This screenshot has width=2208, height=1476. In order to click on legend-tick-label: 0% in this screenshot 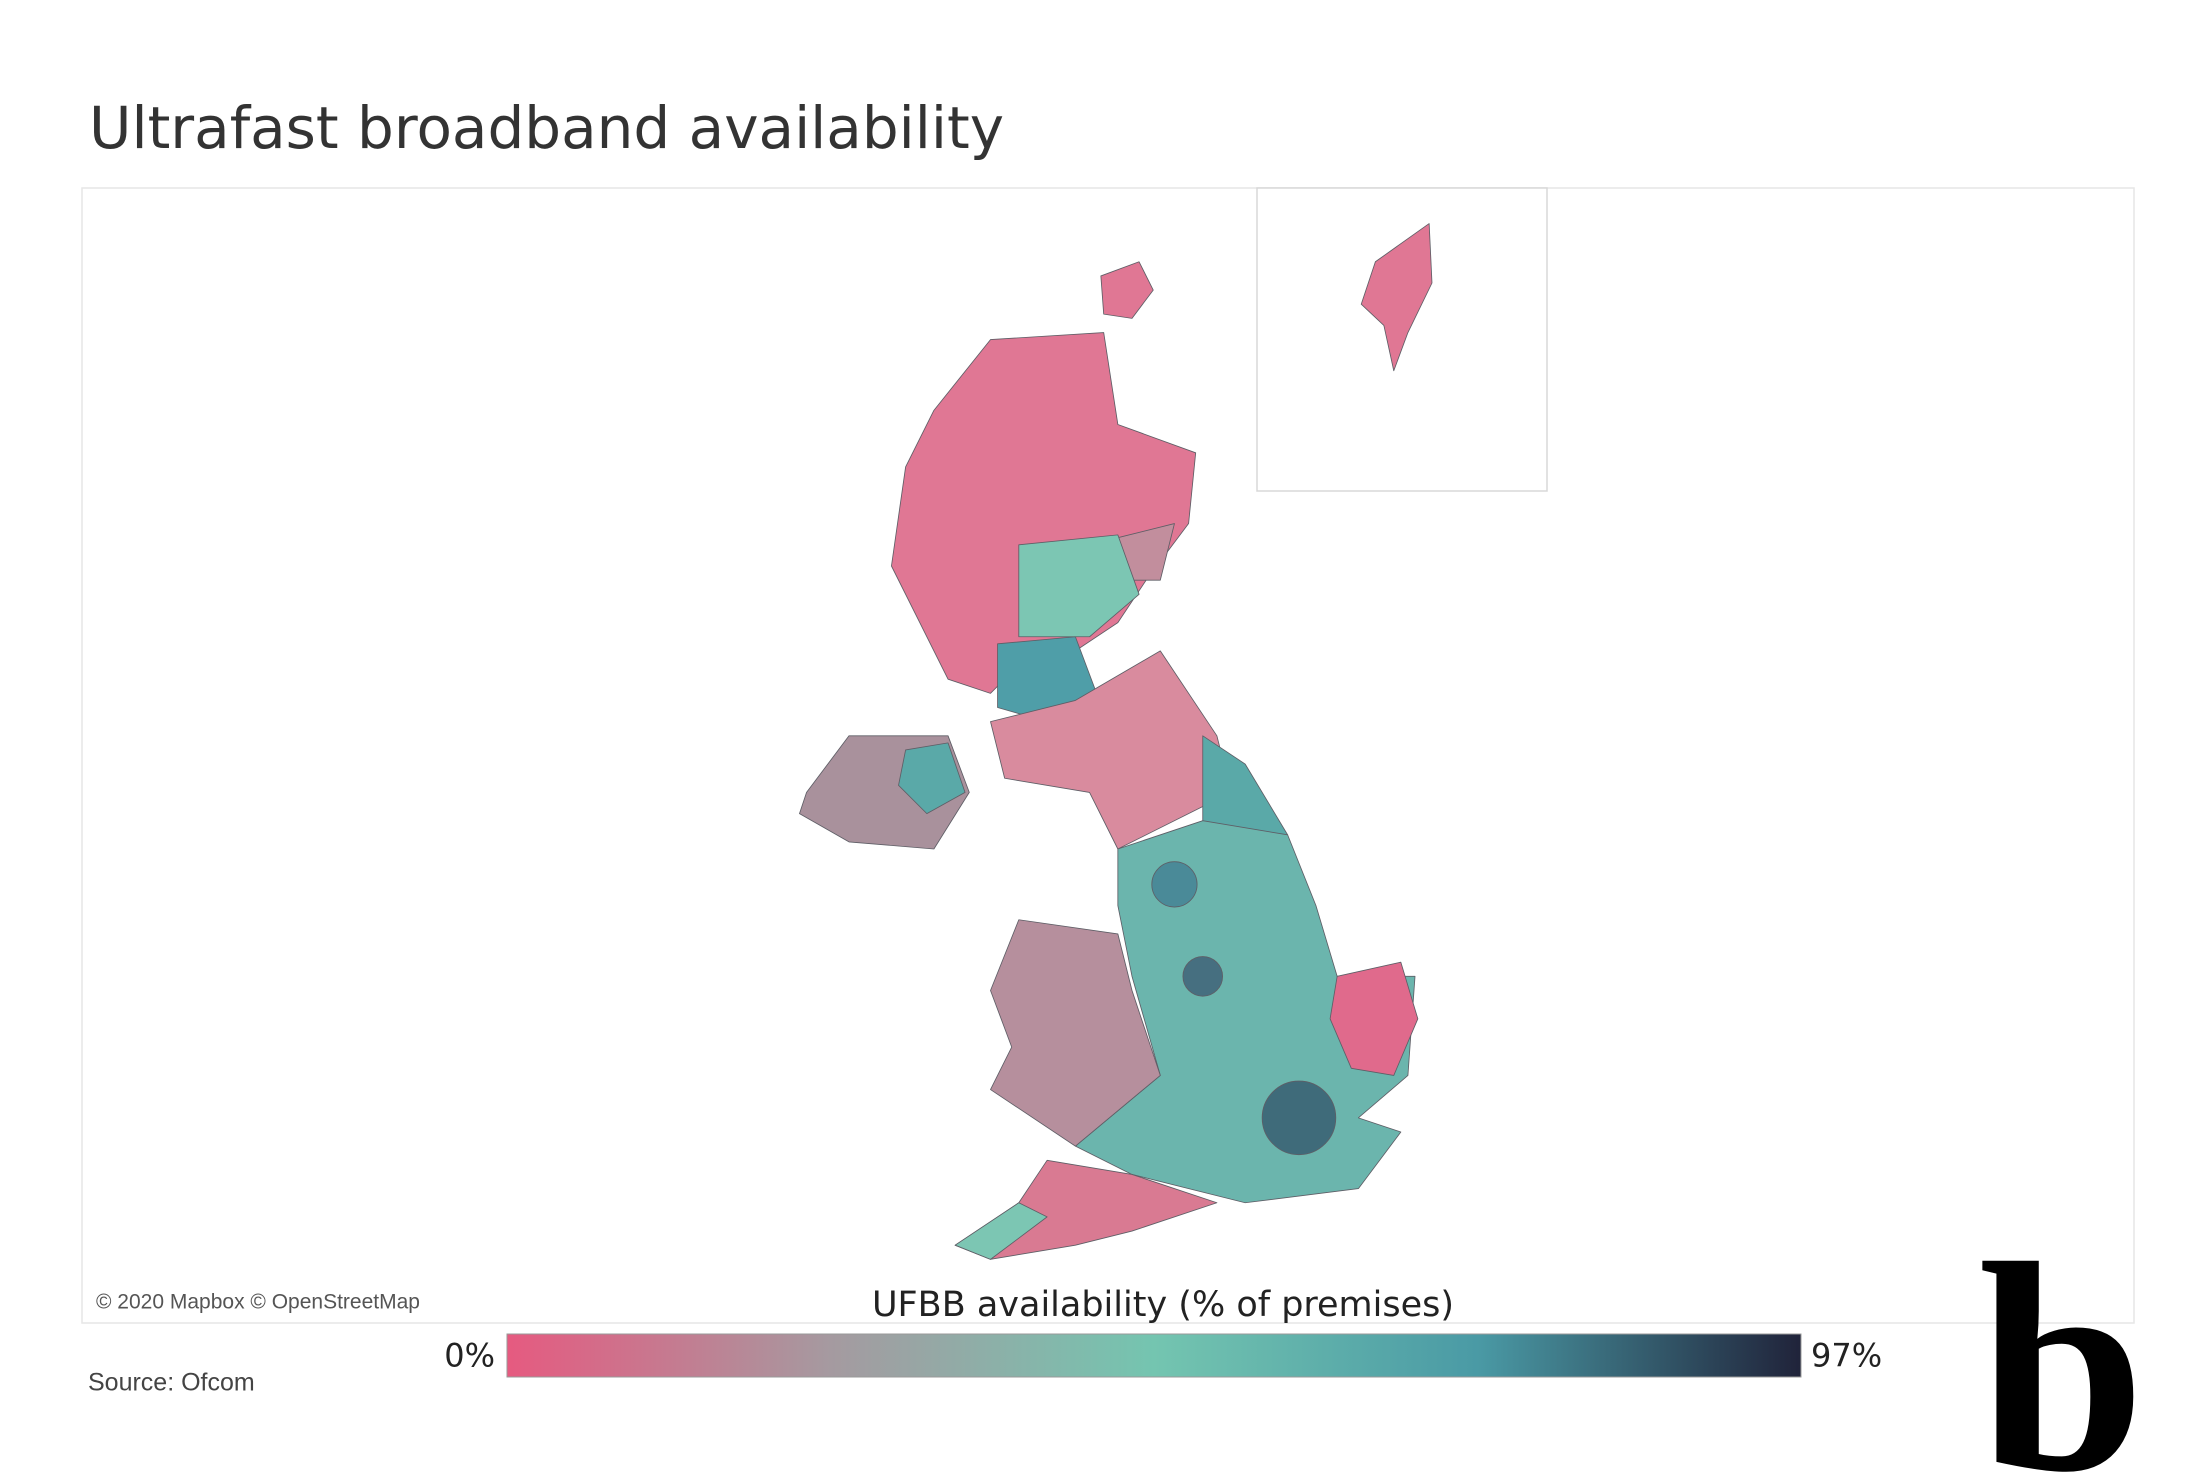, I will do `click(469, 1356)`.